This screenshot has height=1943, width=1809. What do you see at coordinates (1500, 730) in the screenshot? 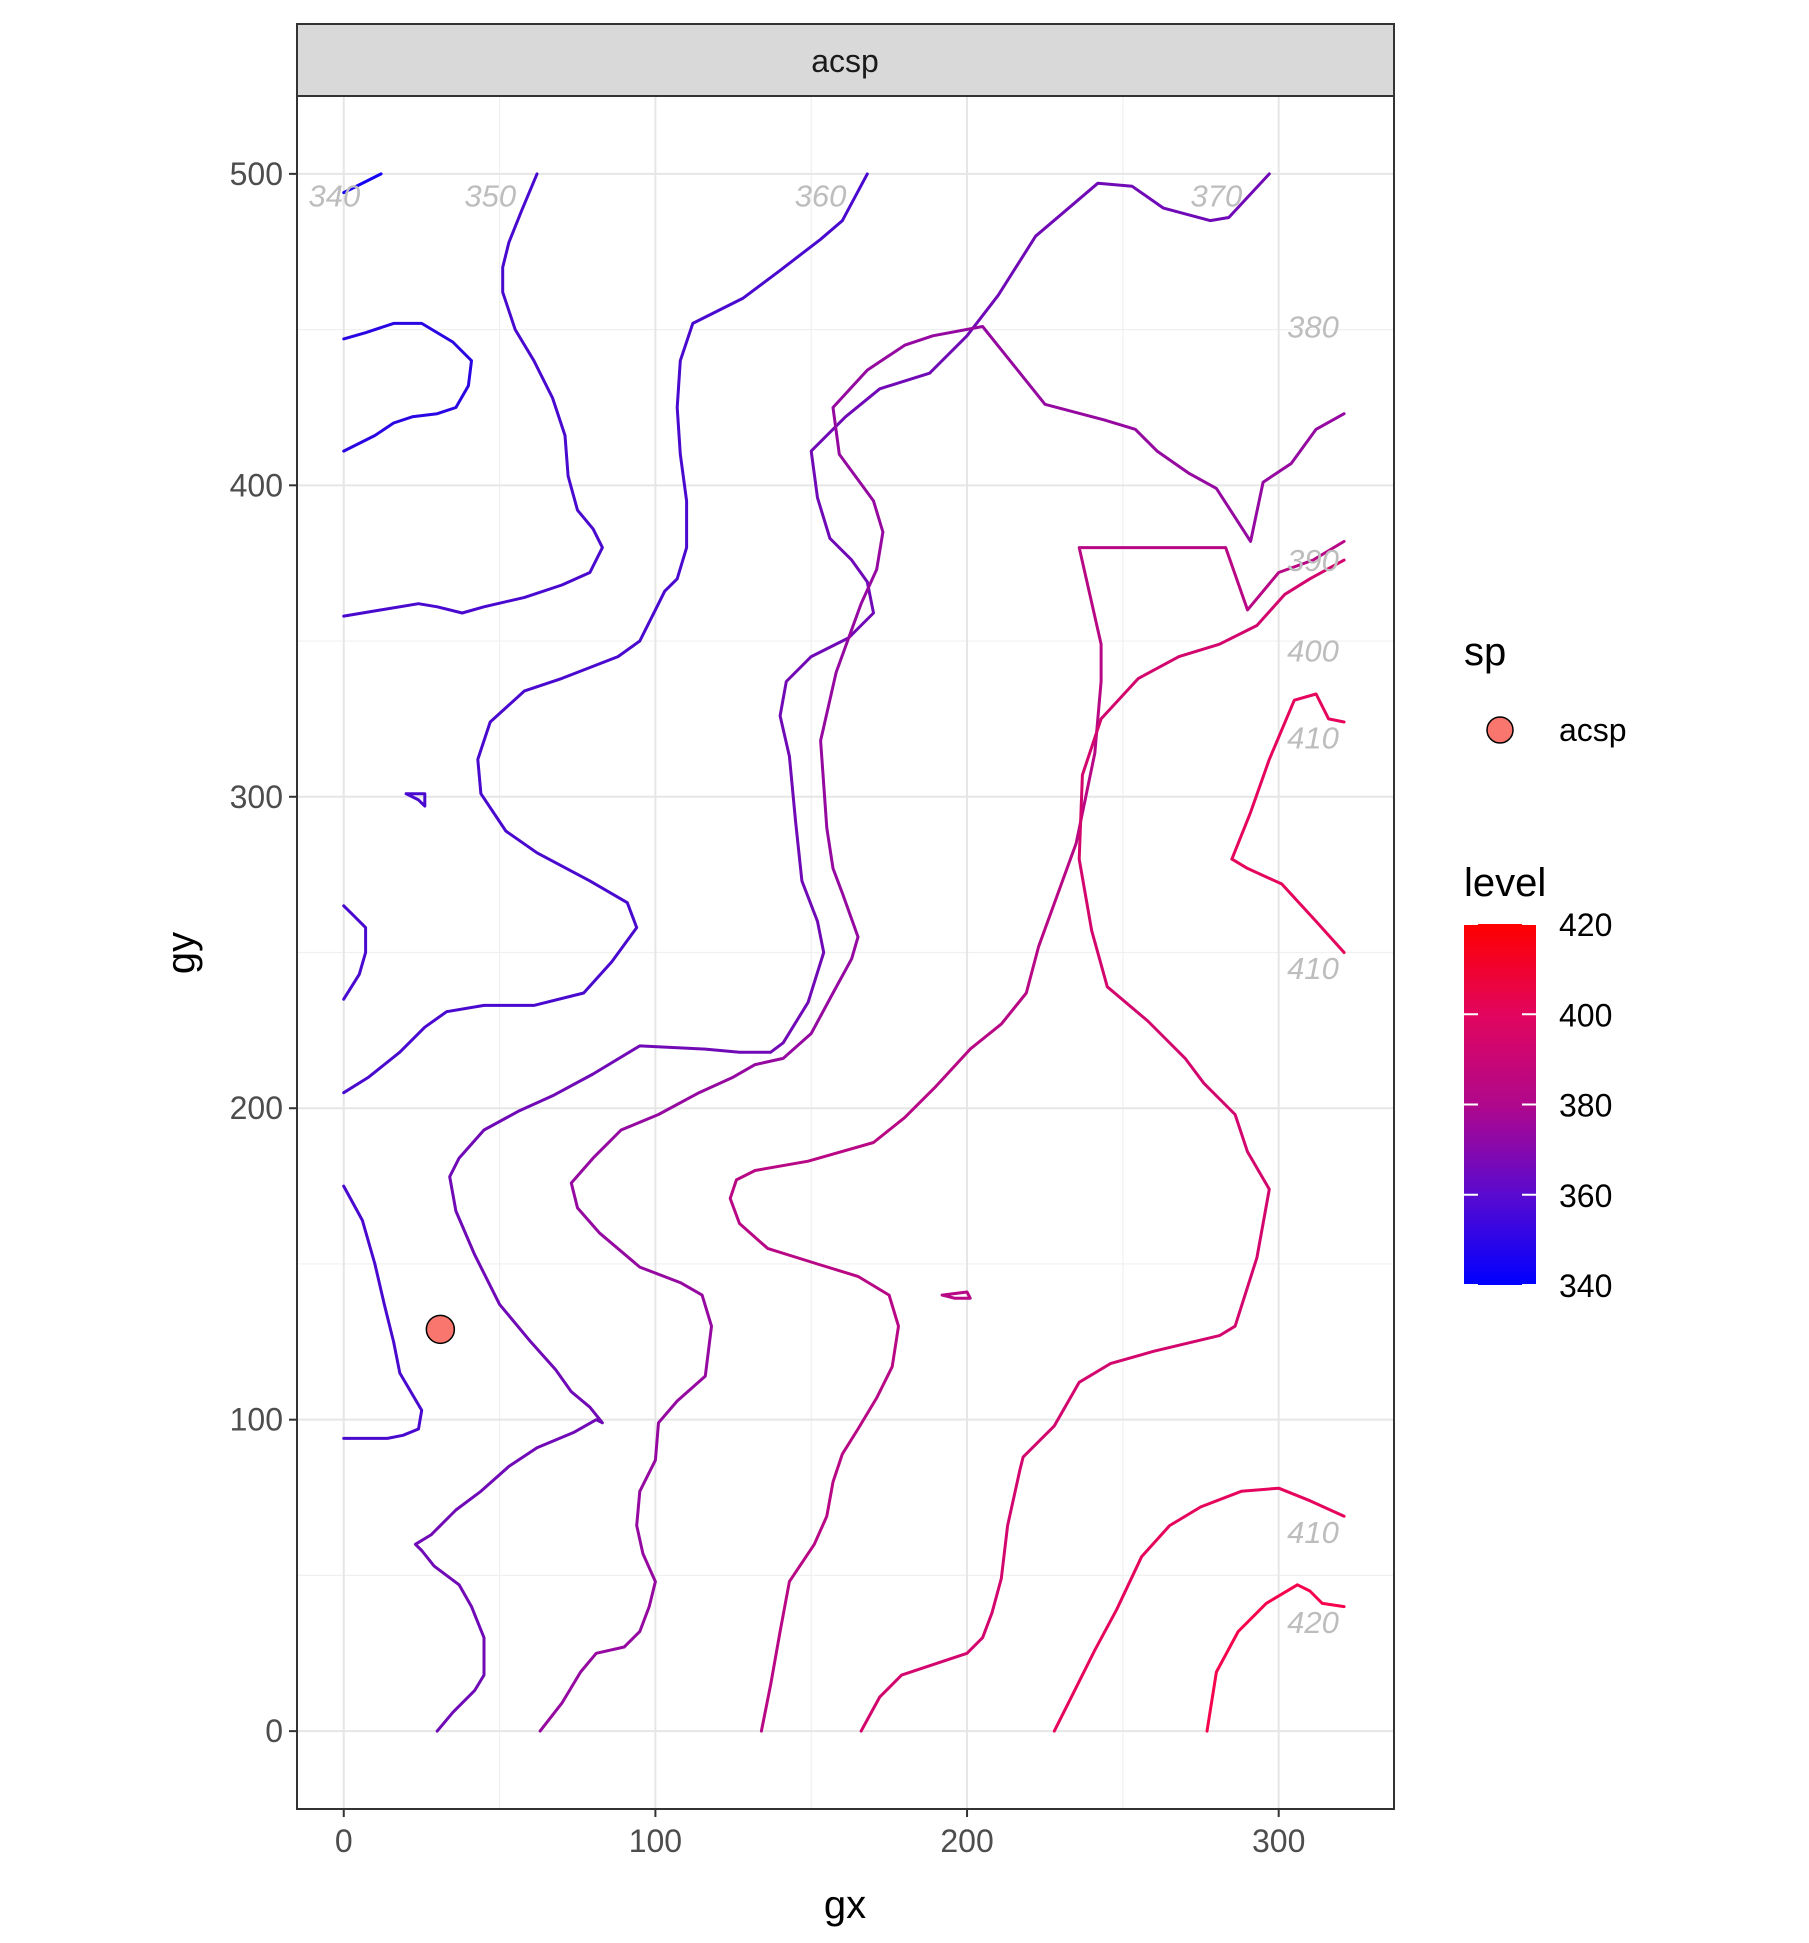
I see `legend-sp-key` at bounding box center [1500, 730].